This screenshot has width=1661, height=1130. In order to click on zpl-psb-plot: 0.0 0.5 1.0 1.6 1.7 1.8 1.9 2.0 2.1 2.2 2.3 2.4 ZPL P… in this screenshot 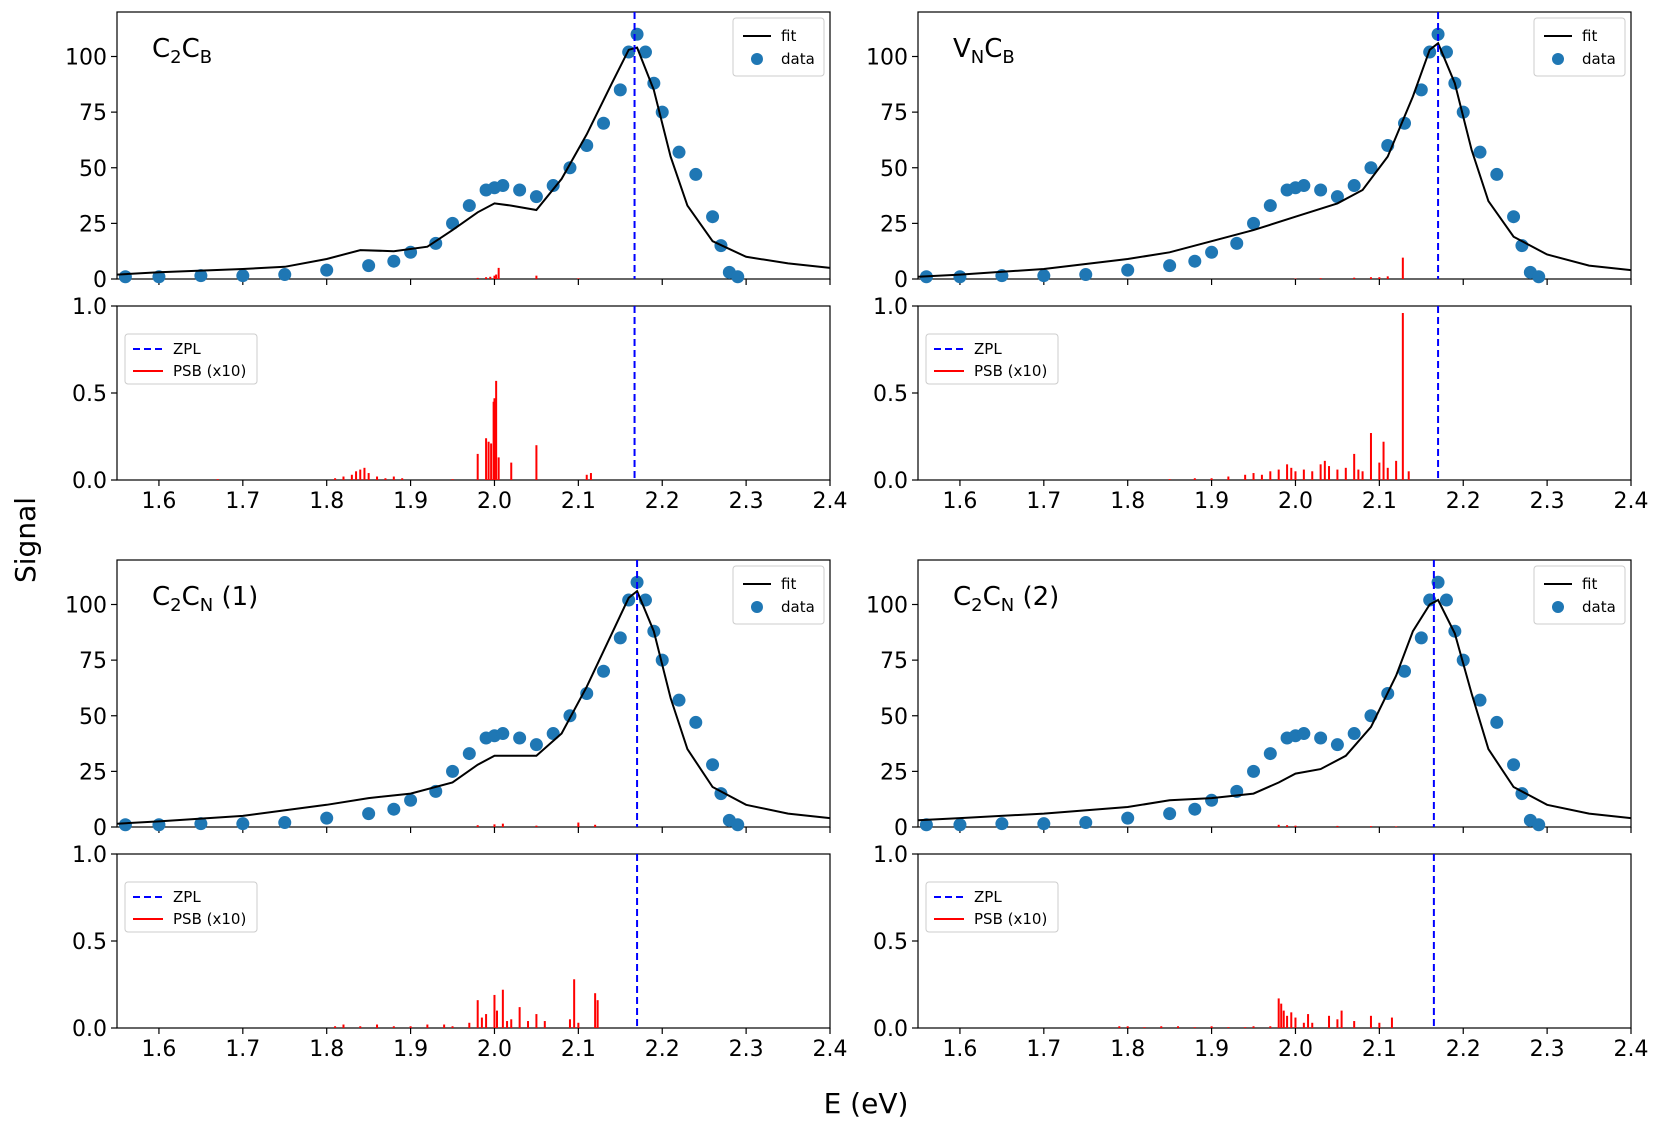, I will do `click(1261, 952)`.